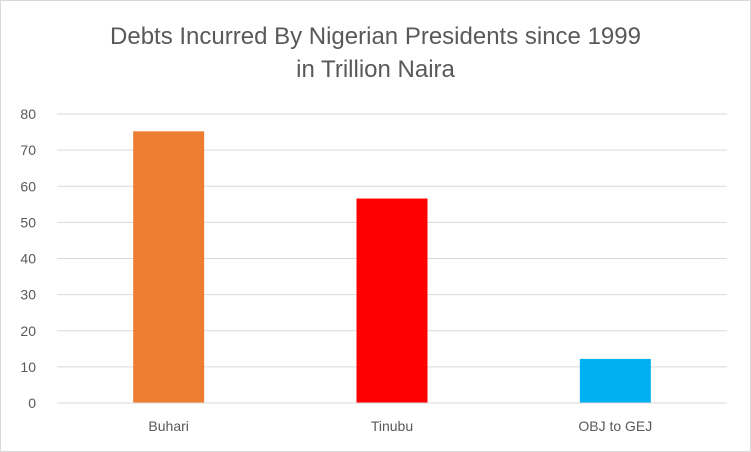 The height and width of the screenshot is (452, 751). I want to click on x-axis-category-labels: Buhari Tinubu OBJ to GEJ, so click(400, 426).